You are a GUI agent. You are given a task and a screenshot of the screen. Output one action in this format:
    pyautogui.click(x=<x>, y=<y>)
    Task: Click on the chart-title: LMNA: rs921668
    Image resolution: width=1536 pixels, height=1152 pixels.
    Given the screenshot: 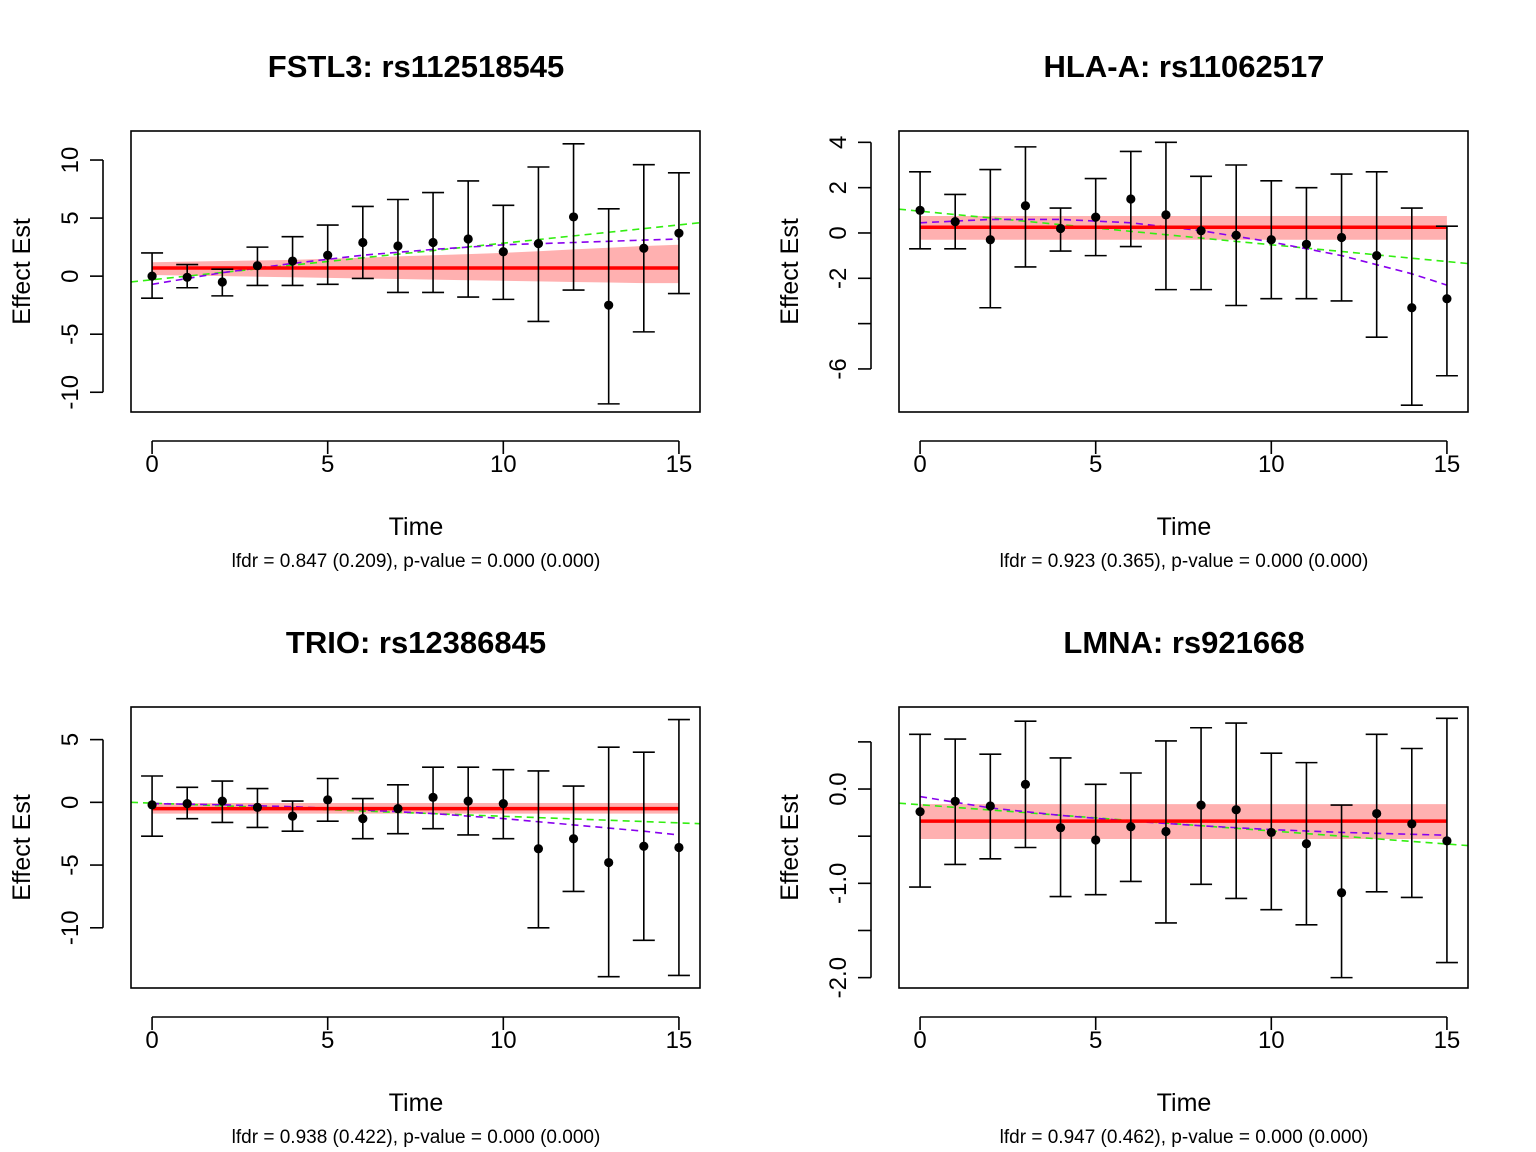 What is the action you would take?
    pyautogui.click(x=1183, y=642)
    